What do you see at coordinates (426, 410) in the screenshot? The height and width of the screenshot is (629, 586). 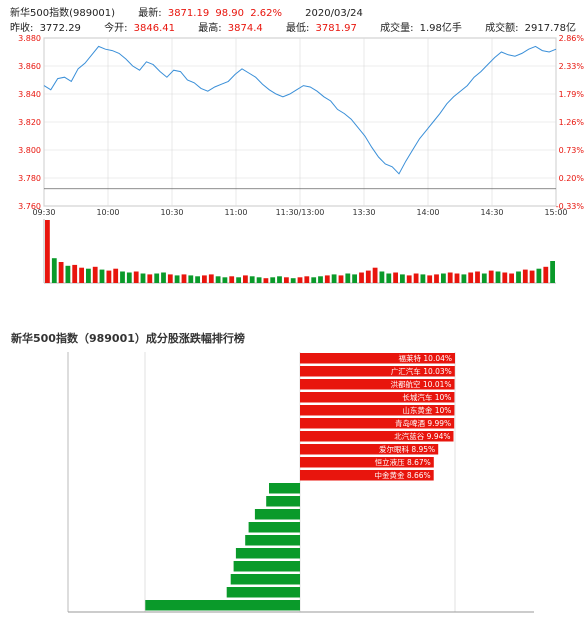 I see `rank-bar-label: 山东黄金 10%` at bounding box center [426, 410].